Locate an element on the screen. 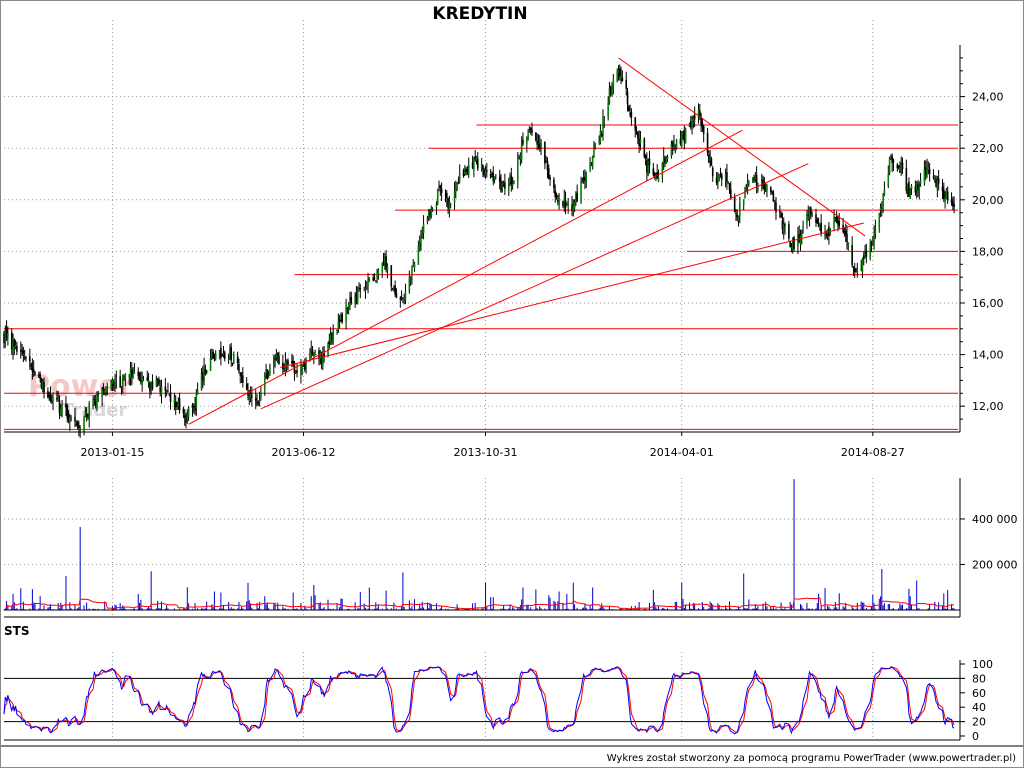 This screenshot has height=768, width=1024. sts-tick-label: 20 is located at coordinates (979, 722).